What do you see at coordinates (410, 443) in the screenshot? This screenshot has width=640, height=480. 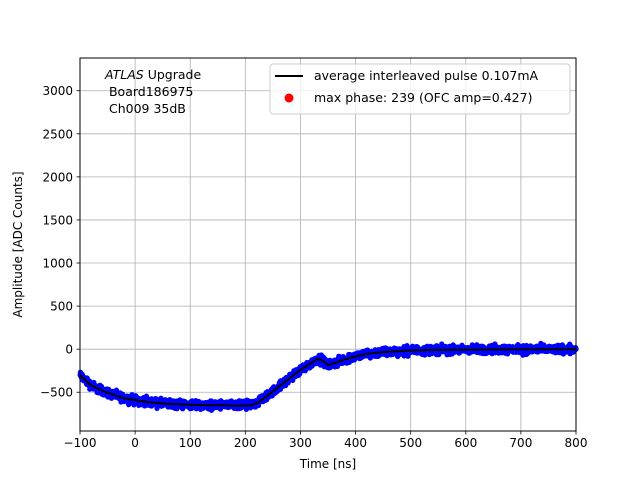 I see `x-tick-label: 500` at bounding box center [410, 443].